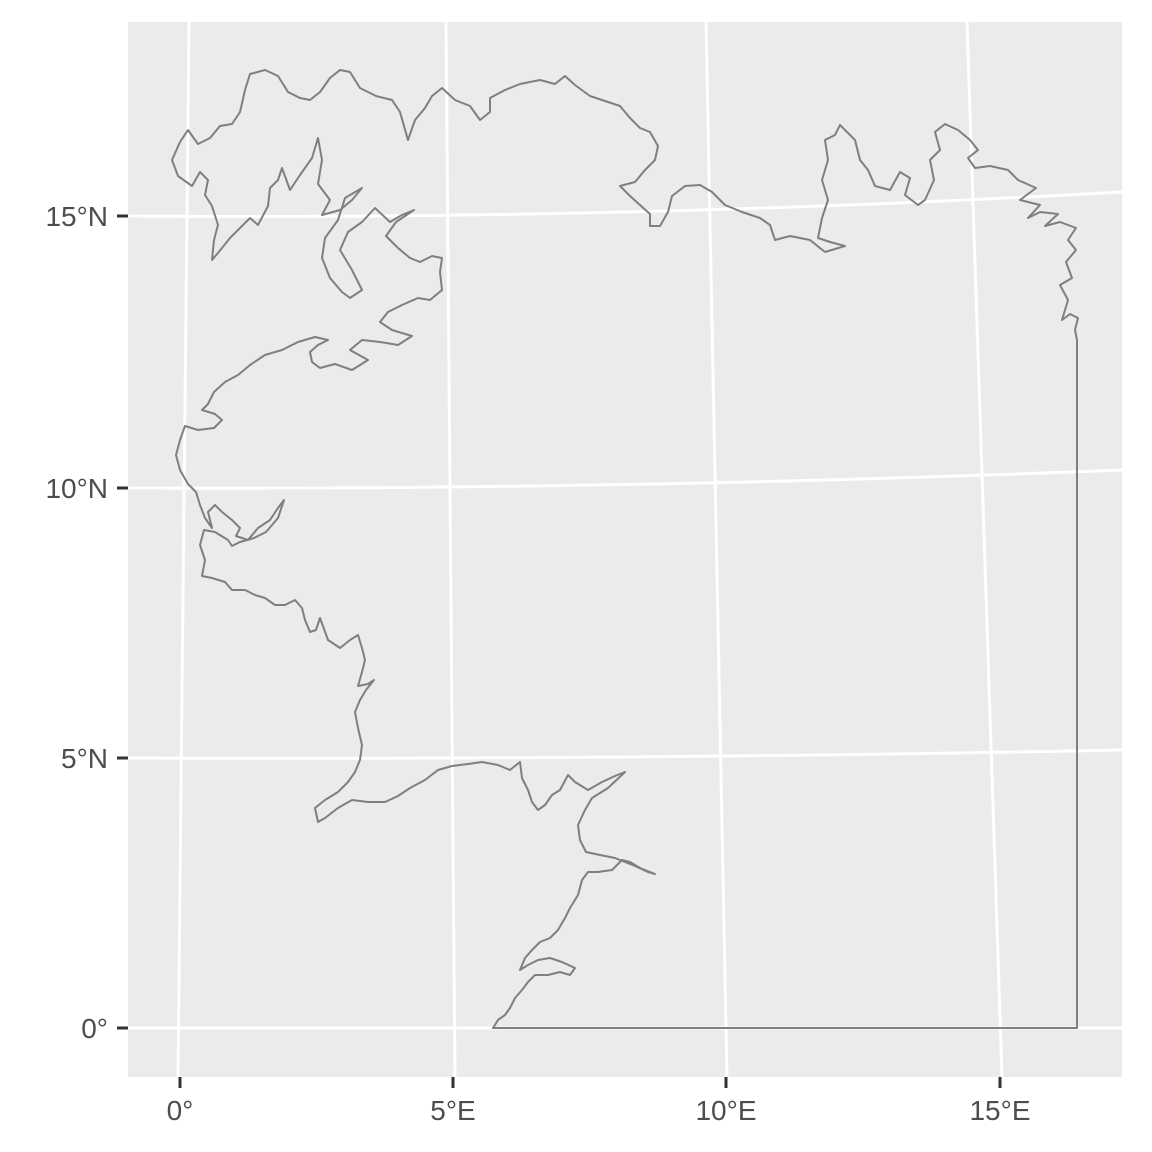 Image resolution: width=1152 pixels, height=1152 pixels. I want to click on x-axis: 0° 5°E 10°E 15°E, so click(599, 1101).